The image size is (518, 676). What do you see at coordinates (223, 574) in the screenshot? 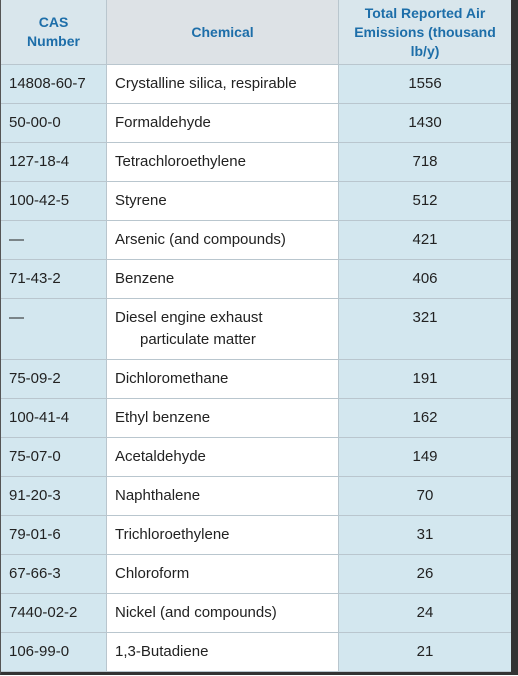
I see `chemical-name: Chloroform` at bounding box center [223, 574].